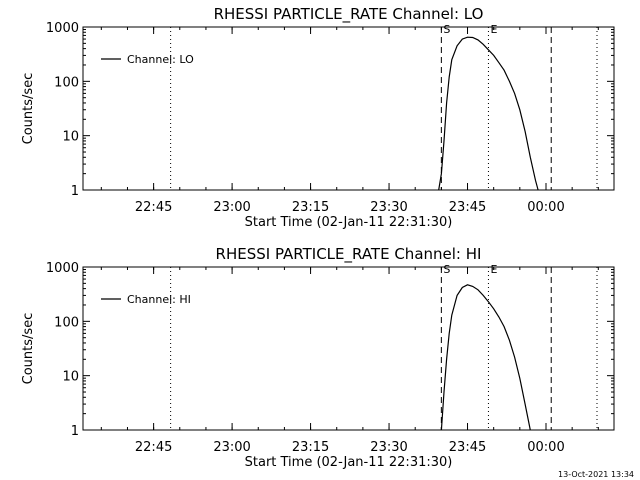 The height and width of the screenshot is (480, 640). What do you see at coordinates (160, 59) in the screenshot?
I see `legend-label: Channel: LO` at bounding box center [160, 59].